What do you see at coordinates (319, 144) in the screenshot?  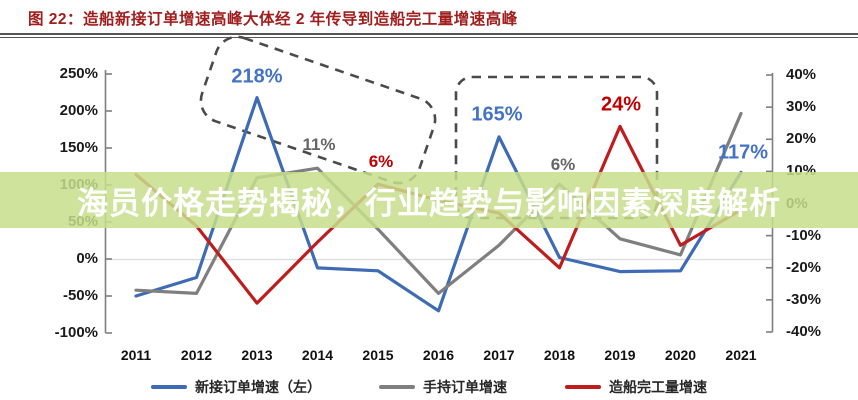 I see `annotation-label-1: 11%` at bounding box center [319, 144].